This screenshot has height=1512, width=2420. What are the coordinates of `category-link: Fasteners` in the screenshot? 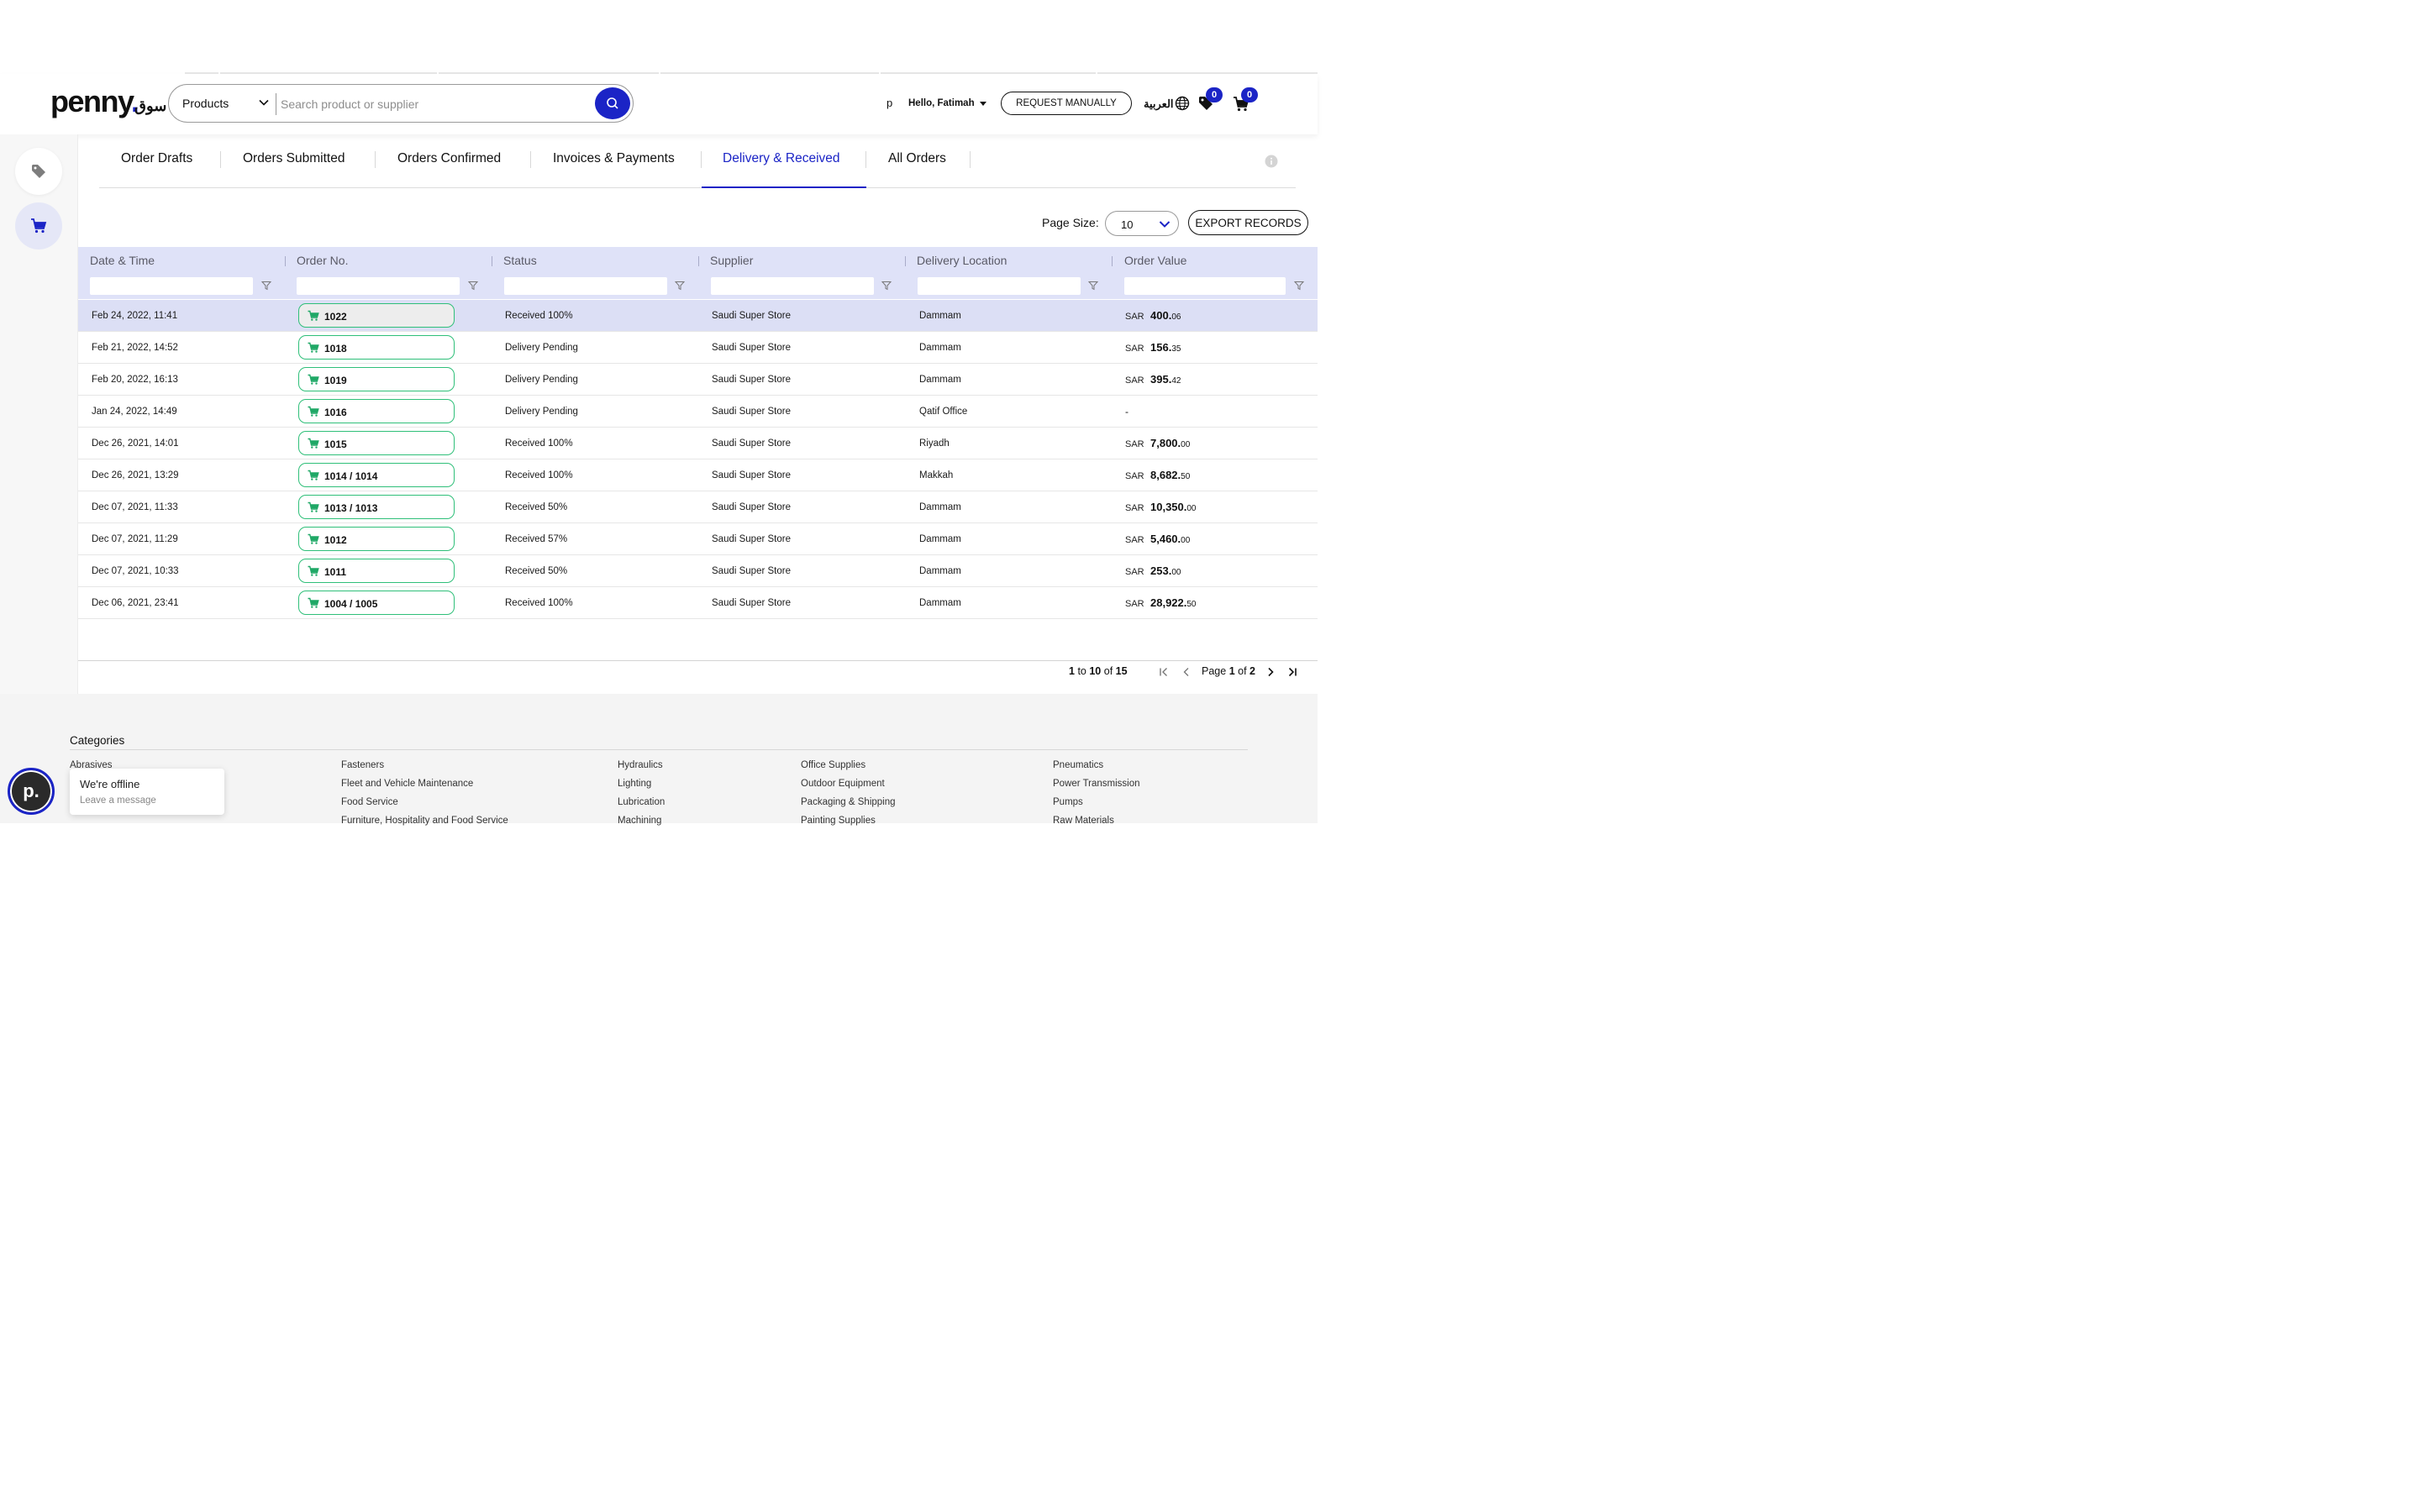 It's located at (363, 765).